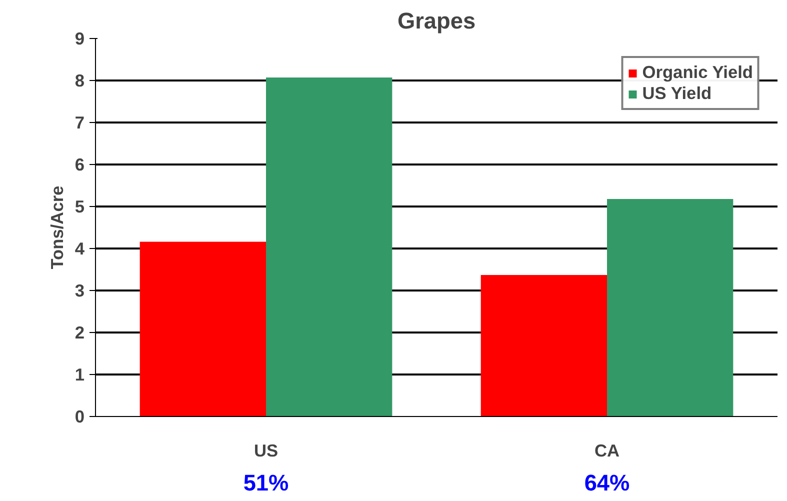  Describe the element at coordinates (607, 450) in the screenshot. I see `x-tick-label: CA` at that location.